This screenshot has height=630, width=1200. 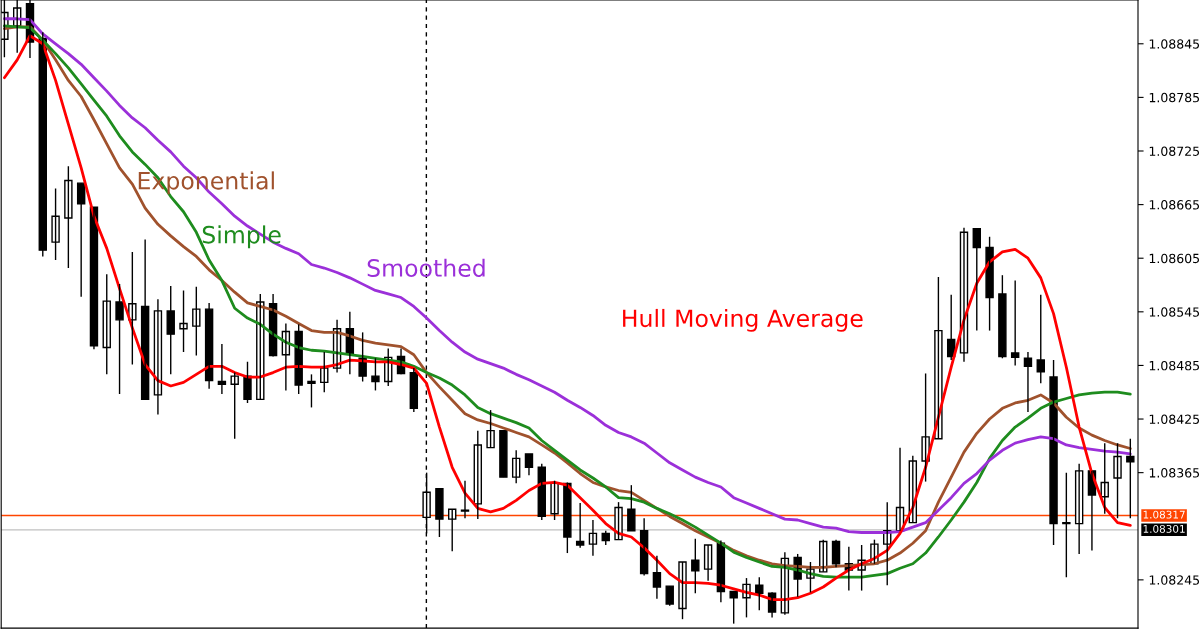 What do you see at coordinates (1174, 258) in the screenshot?
I see `y-tick-label: 1.08605` at bounding box center [1174, 258].